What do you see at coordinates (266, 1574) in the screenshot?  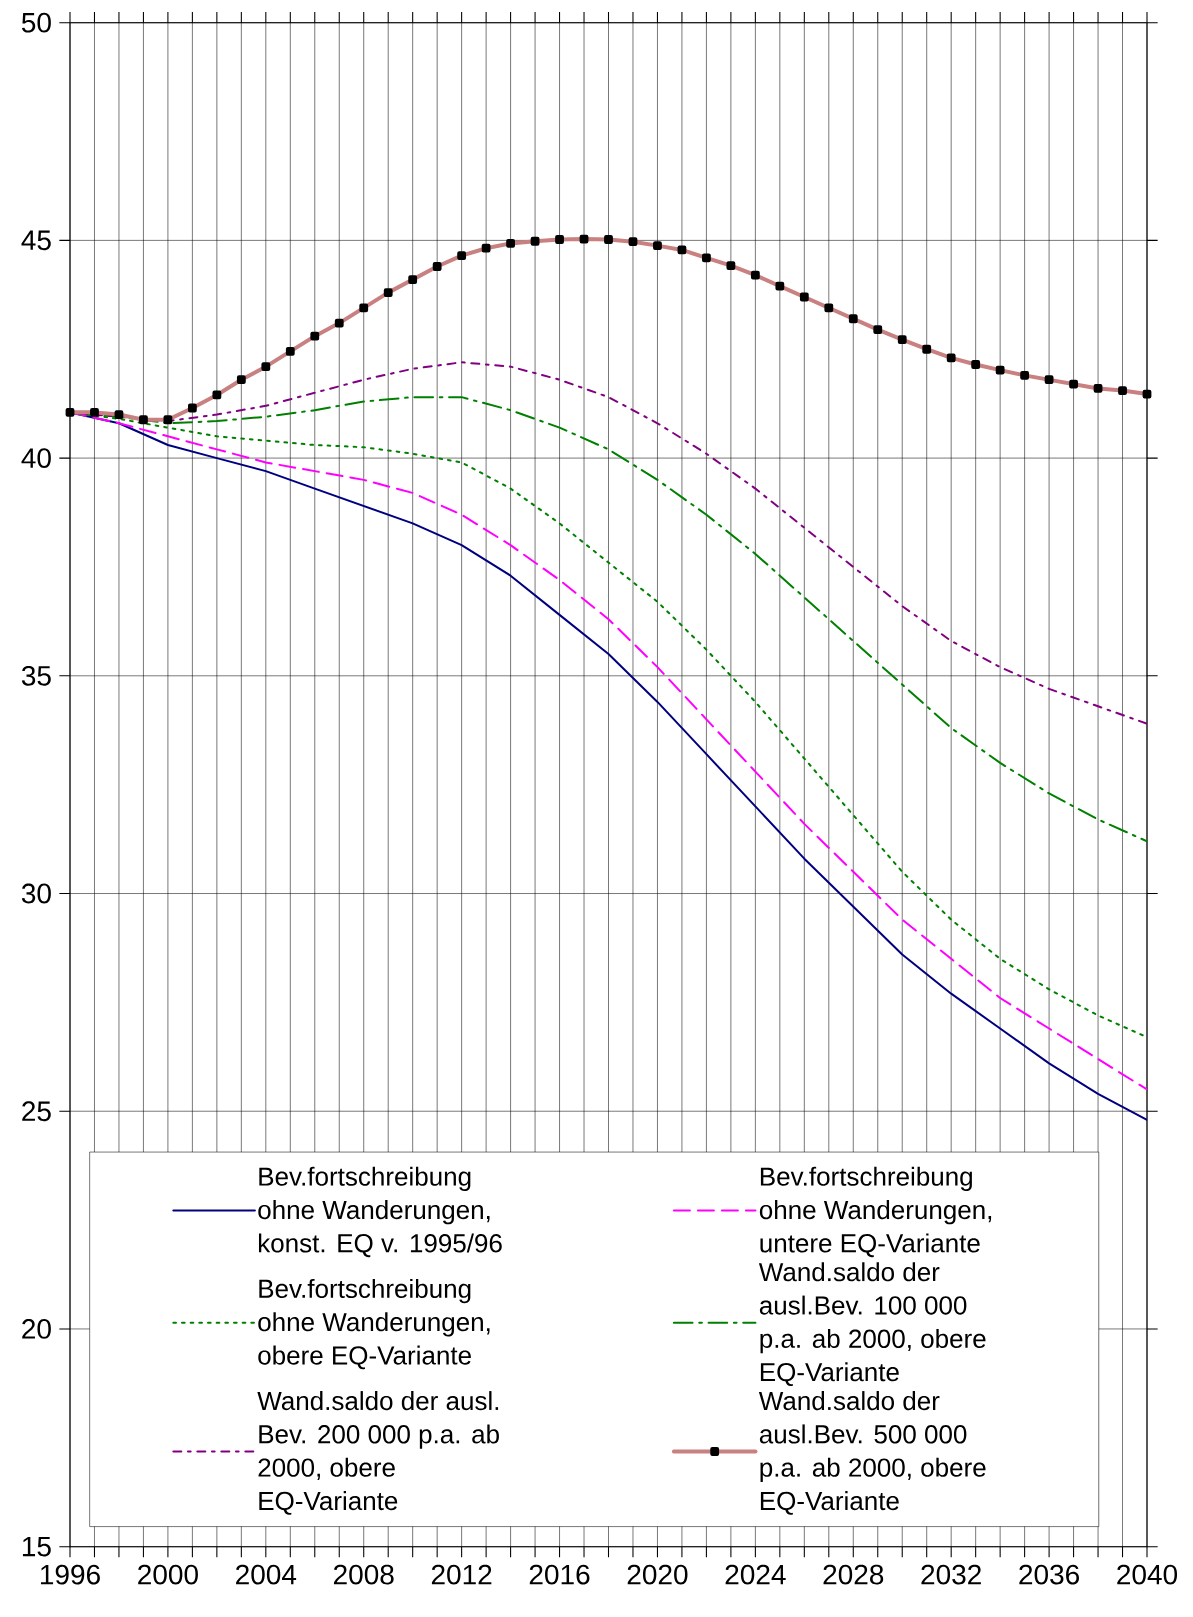 I see `x-tick-label: 2004` at bounding box center [266, 1574].